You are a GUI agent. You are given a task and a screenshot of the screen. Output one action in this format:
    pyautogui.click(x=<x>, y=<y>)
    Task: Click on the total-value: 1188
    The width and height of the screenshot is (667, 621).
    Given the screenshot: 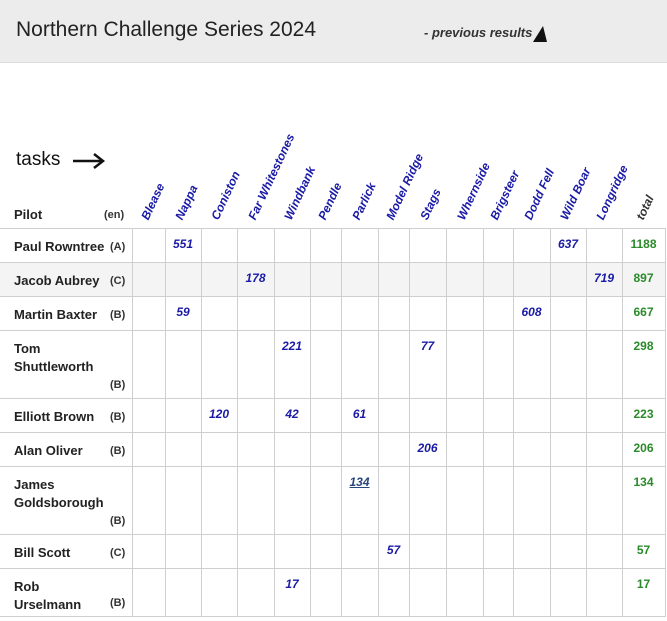 What is the action you would take?
    pyautogui.click(x=643, y=244)
    